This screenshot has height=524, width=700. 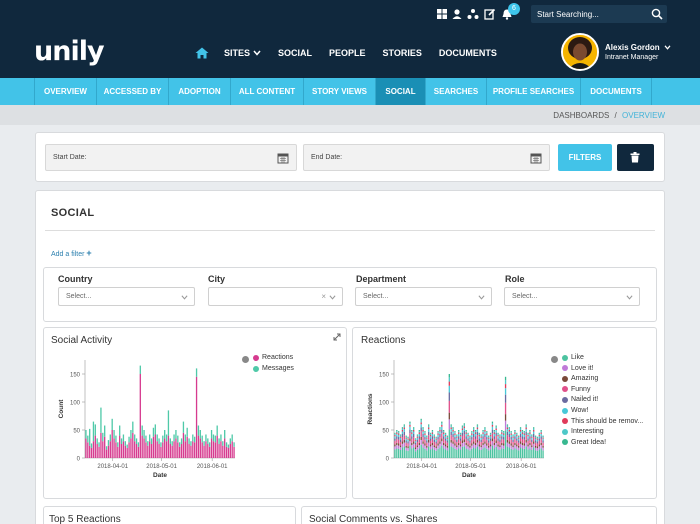 I want to click on user-icon, so click(x=457, y=14).